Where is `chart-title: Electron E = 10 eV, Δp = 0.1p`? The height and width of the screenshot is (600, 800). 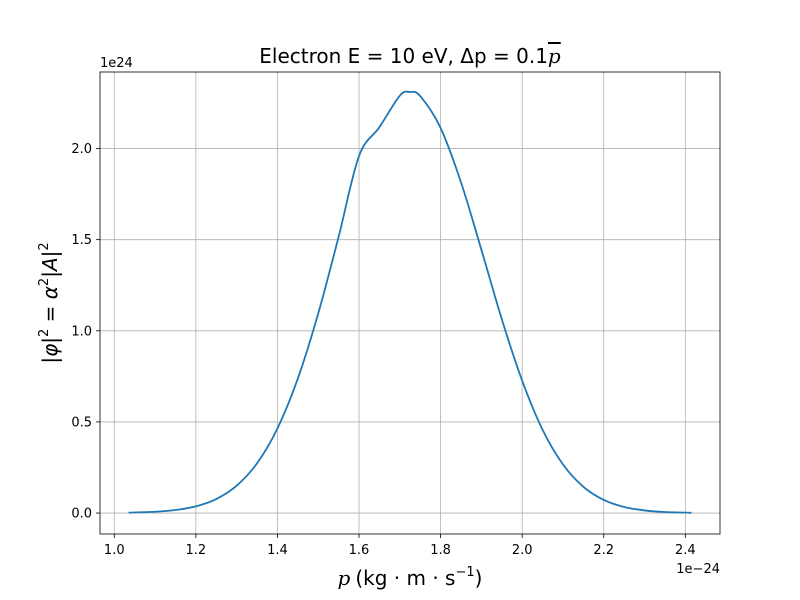
chart-title: Electron E = 10 eV, Δp = 0.1p is located at coordinates (410, 56).